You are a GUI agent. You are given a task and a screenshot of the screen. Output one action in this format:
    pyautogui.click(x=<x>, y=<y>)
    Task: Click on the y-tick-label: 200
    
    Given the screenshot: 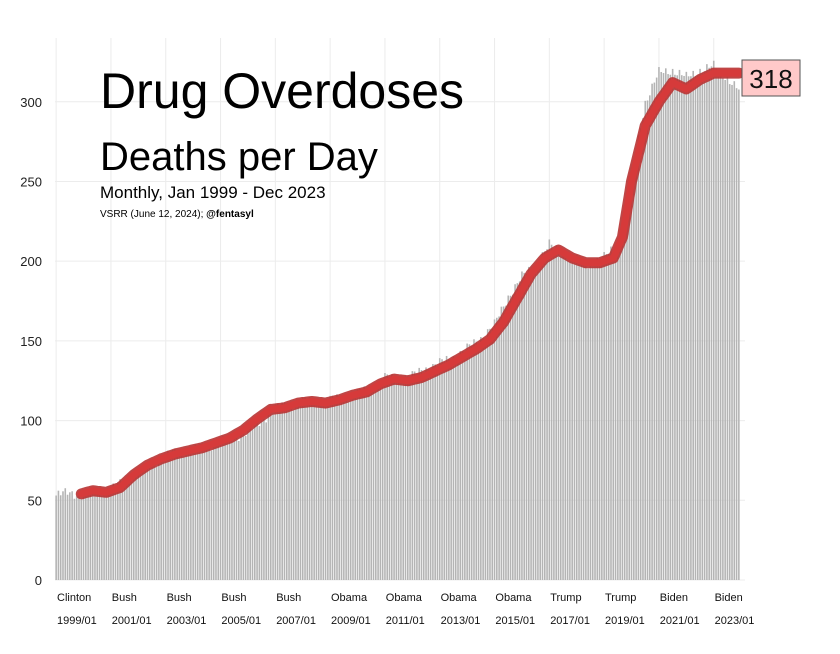 What is the action you would take?
    pyautogui.click(x=31, y=261)
    